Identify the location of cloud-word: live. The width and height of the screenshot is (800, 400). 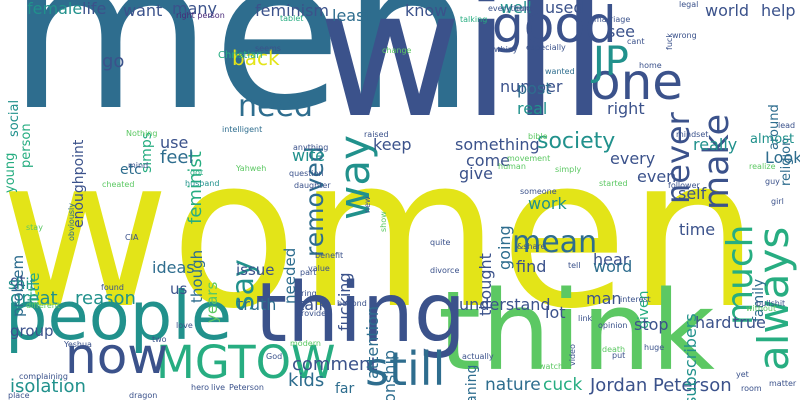
(218, 387).